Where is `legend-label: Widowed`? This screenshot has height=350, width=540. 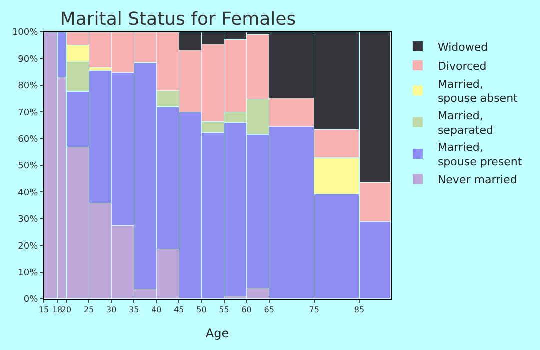
legend-label: Widowed is located at coordinates (463, 47).